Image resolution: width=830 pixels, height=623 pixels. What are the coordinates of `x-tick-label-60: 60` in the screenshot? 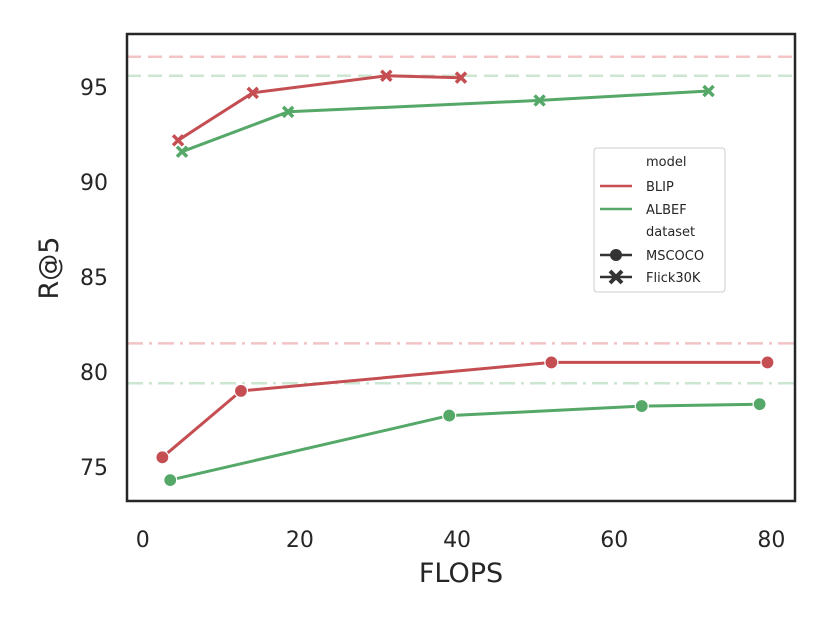 It's located at (614, 540).